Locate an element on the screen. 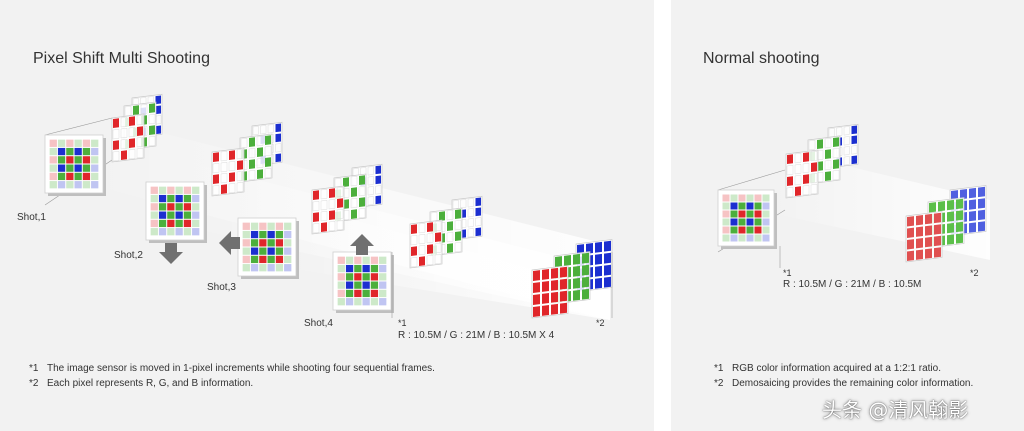 The height and width of the screenshot is (431, 1024). sensor-normal is located at coordinates (747, 219).